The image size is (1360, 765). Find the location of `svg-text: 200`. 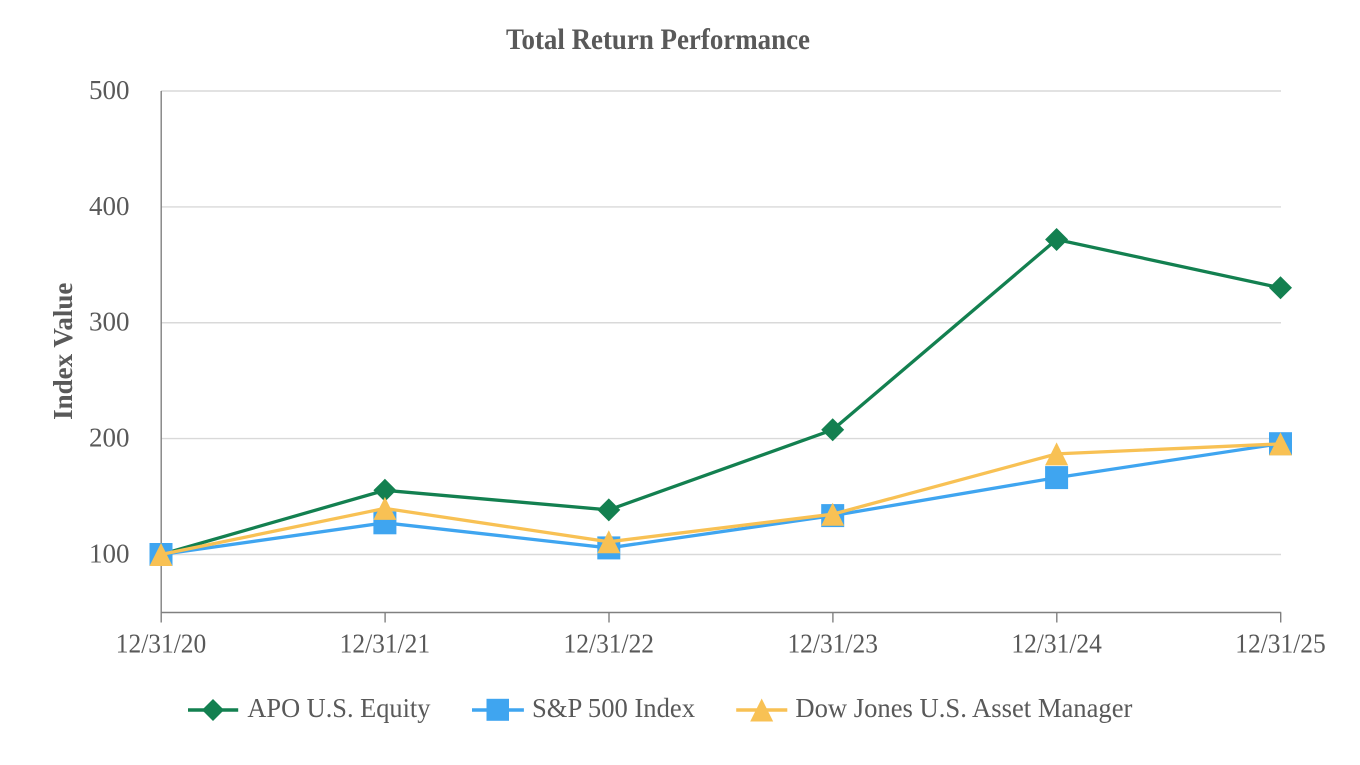

svg-text: 200 is located at coordinates (109, 438).